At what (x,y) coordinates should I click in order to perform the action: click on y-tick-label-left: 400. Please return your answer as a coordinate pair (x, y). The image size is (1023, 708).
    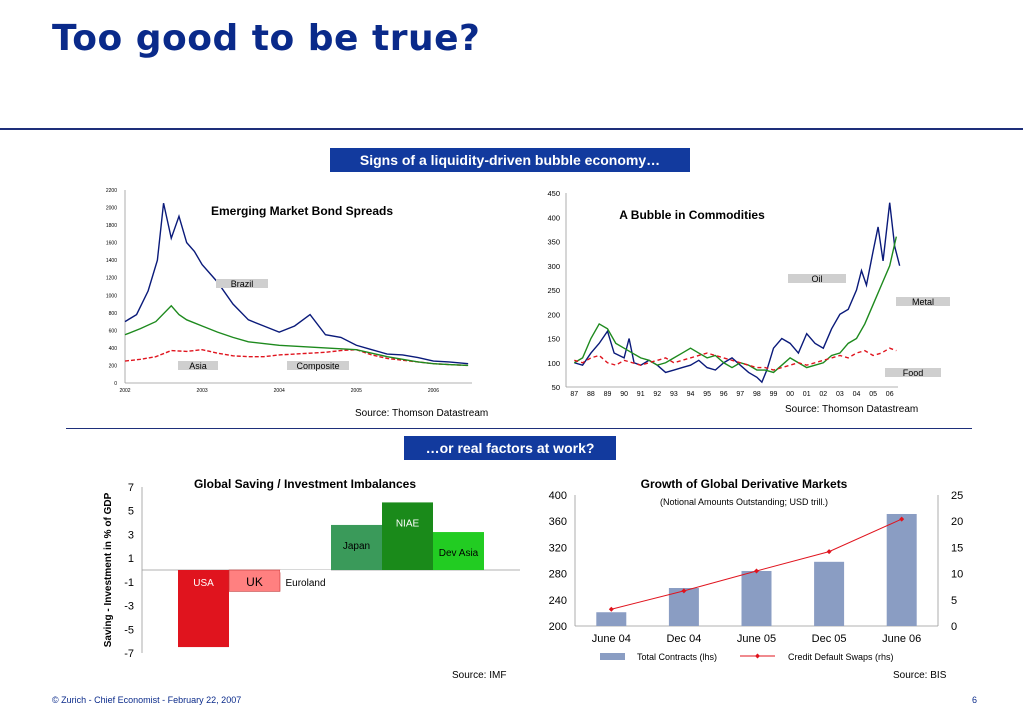
    Looking at the image, I should click on (558, 496).